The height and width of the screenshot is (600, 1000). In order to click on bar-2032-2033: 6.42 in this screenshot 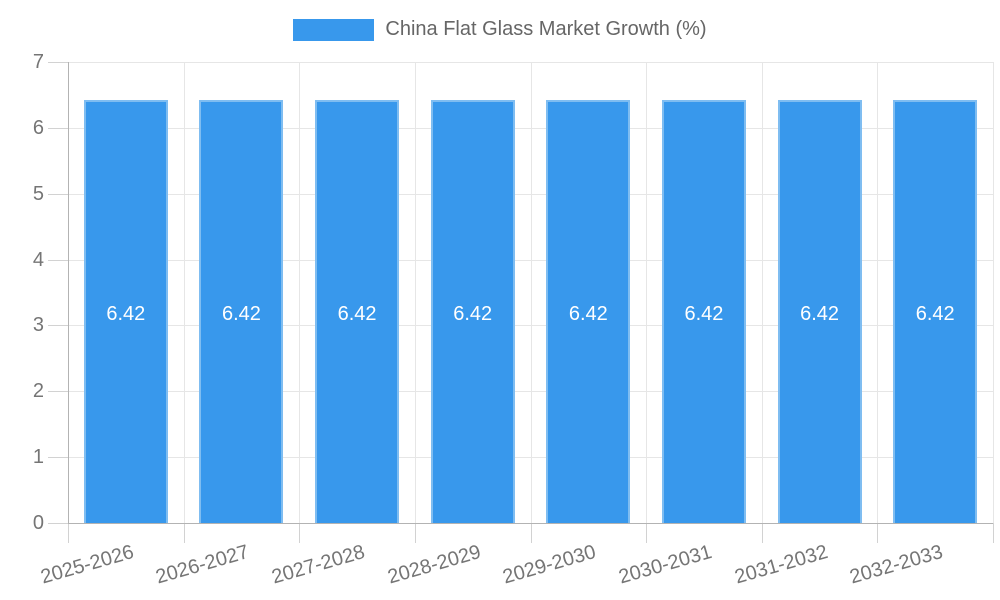, I will do `click(935, 311)`.